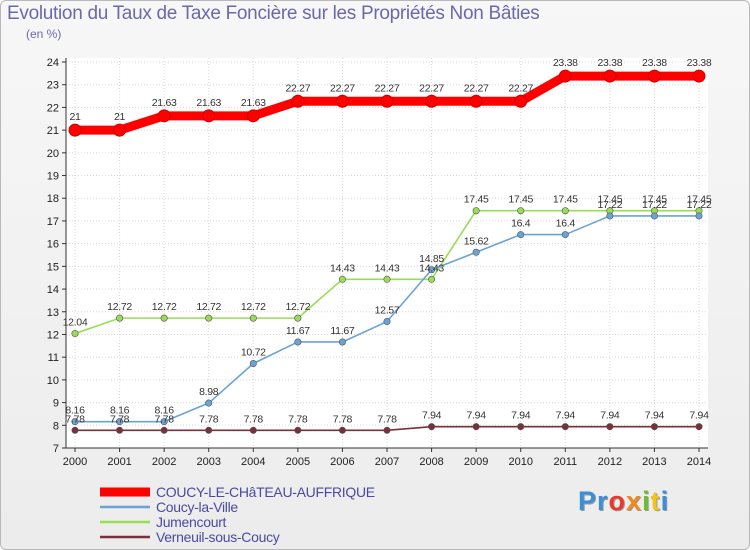  I want to click on data-label-1: 8.98, so click(209, 392).